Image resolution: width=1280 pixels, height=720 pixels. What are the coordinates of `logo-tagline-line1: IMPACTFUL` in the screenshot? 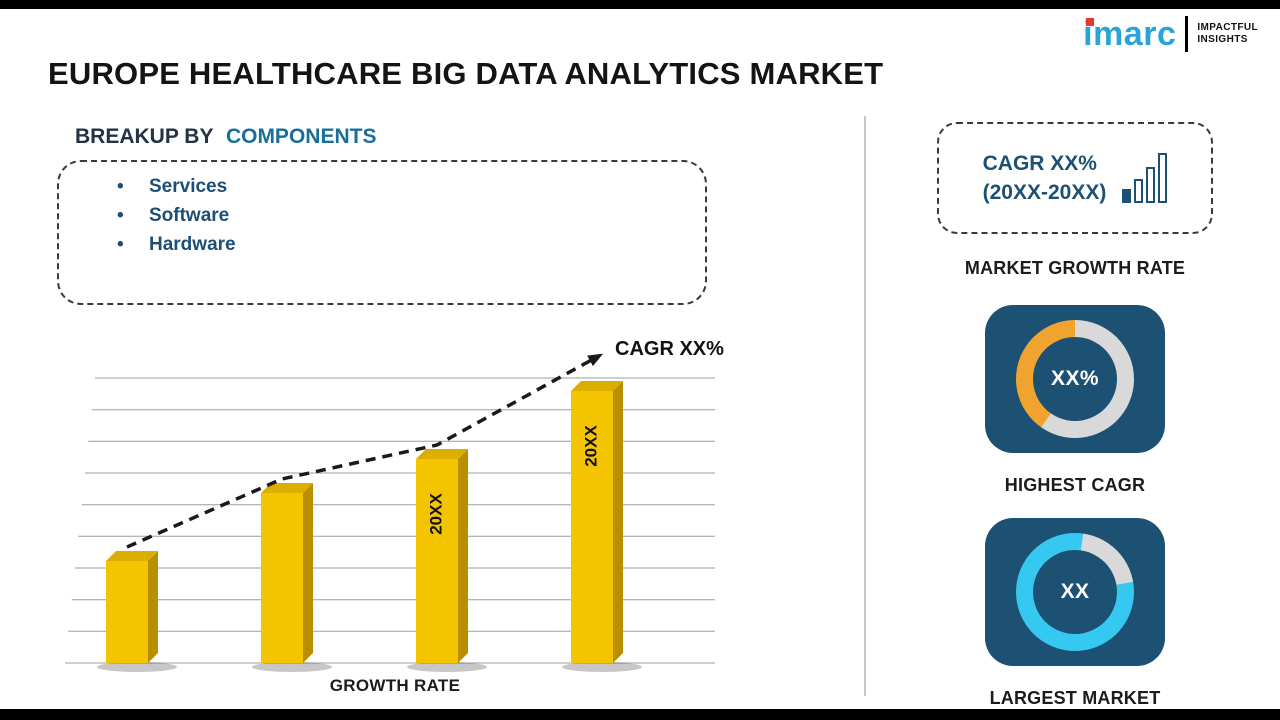 It's located at (1227, 27).